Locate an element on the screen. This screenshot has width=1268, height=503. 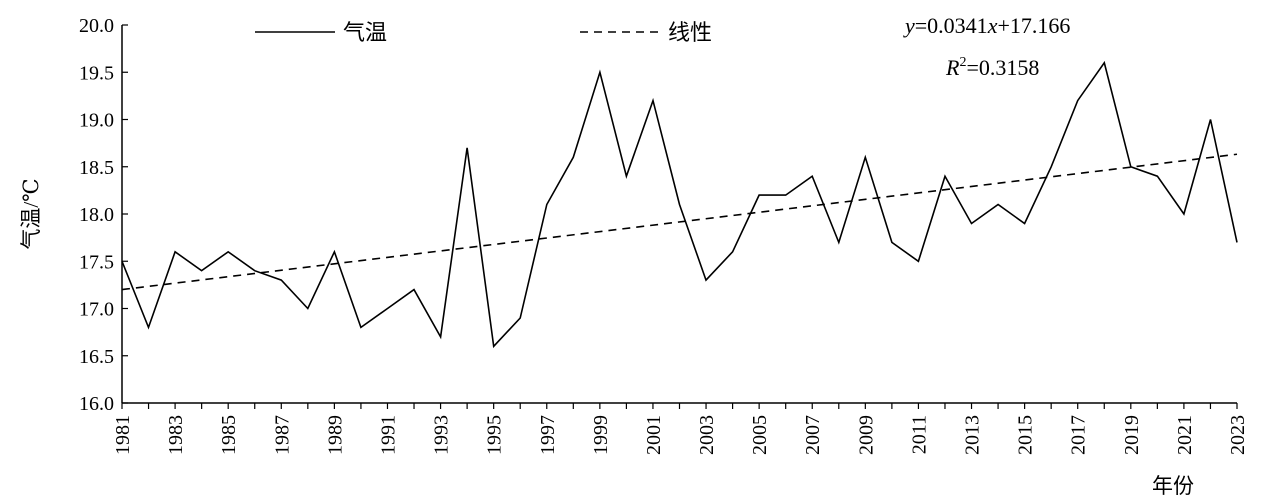
r2-value: =0.3158 is located at coordinates (1002, 67).